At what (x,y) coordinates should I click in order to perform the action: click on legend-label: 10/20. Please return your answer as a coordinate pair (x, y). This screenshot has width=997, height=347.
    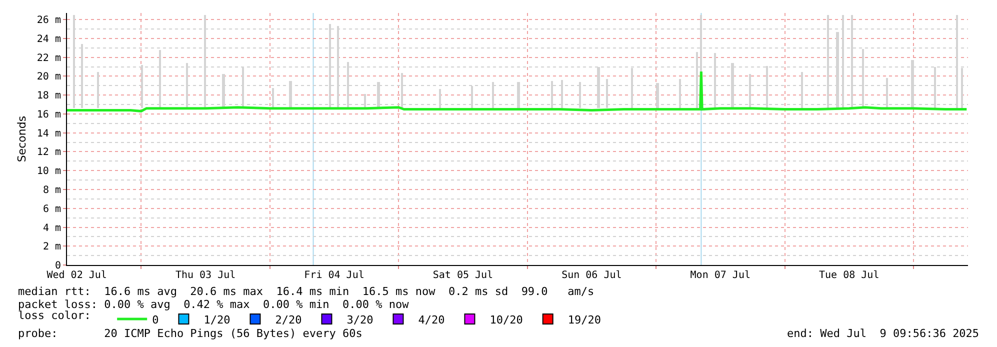
    Looking at the image, I should click on (506, 319).